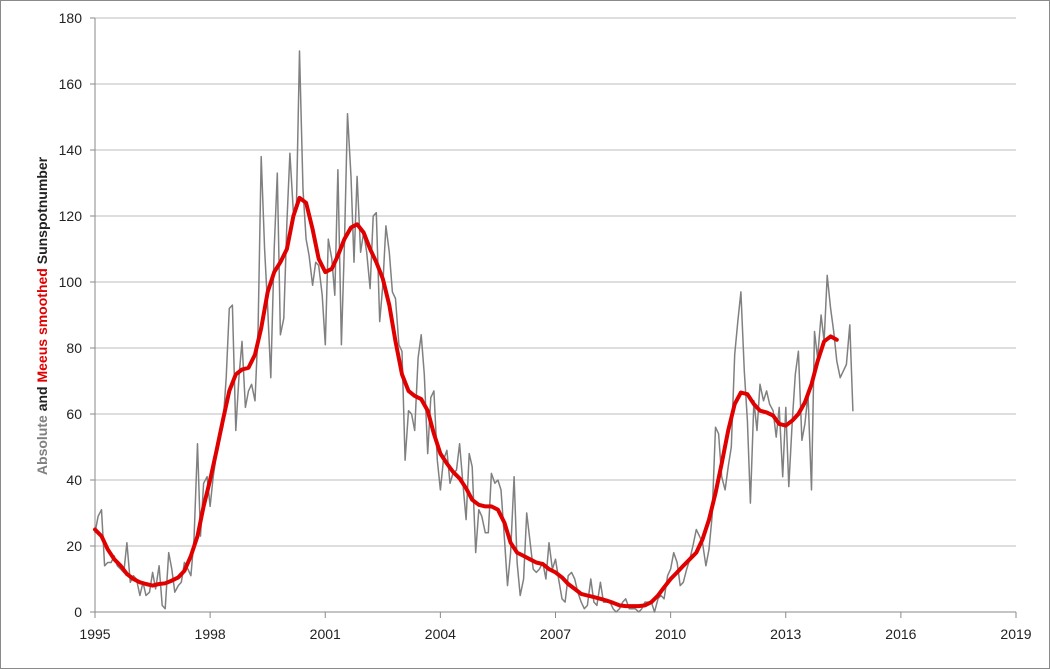  I want to click on y-axis-label-part: Meeus smoothed, so click(42, 325).